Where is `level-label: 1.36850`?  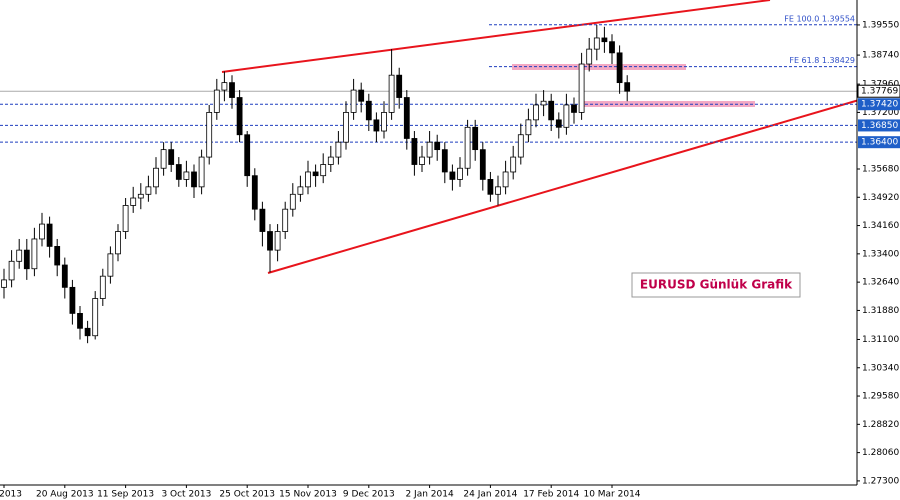
level-label: 1.36850 is located at coordinates (879, 126).